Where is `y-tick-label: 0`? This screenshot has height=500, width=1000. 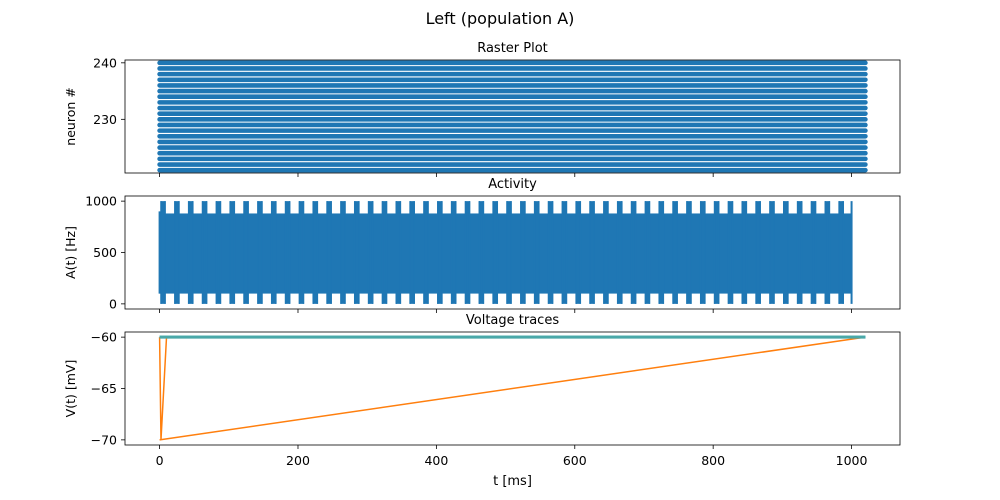 y-tick-label: 0 is located at coordinates (113, 303).